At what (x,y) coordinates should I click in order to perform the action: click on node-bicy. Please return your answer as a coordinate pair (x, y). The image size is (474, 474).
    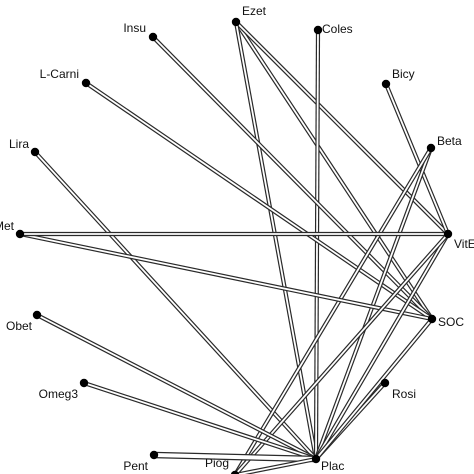
    Looking at the image, I should click on (386, 84).